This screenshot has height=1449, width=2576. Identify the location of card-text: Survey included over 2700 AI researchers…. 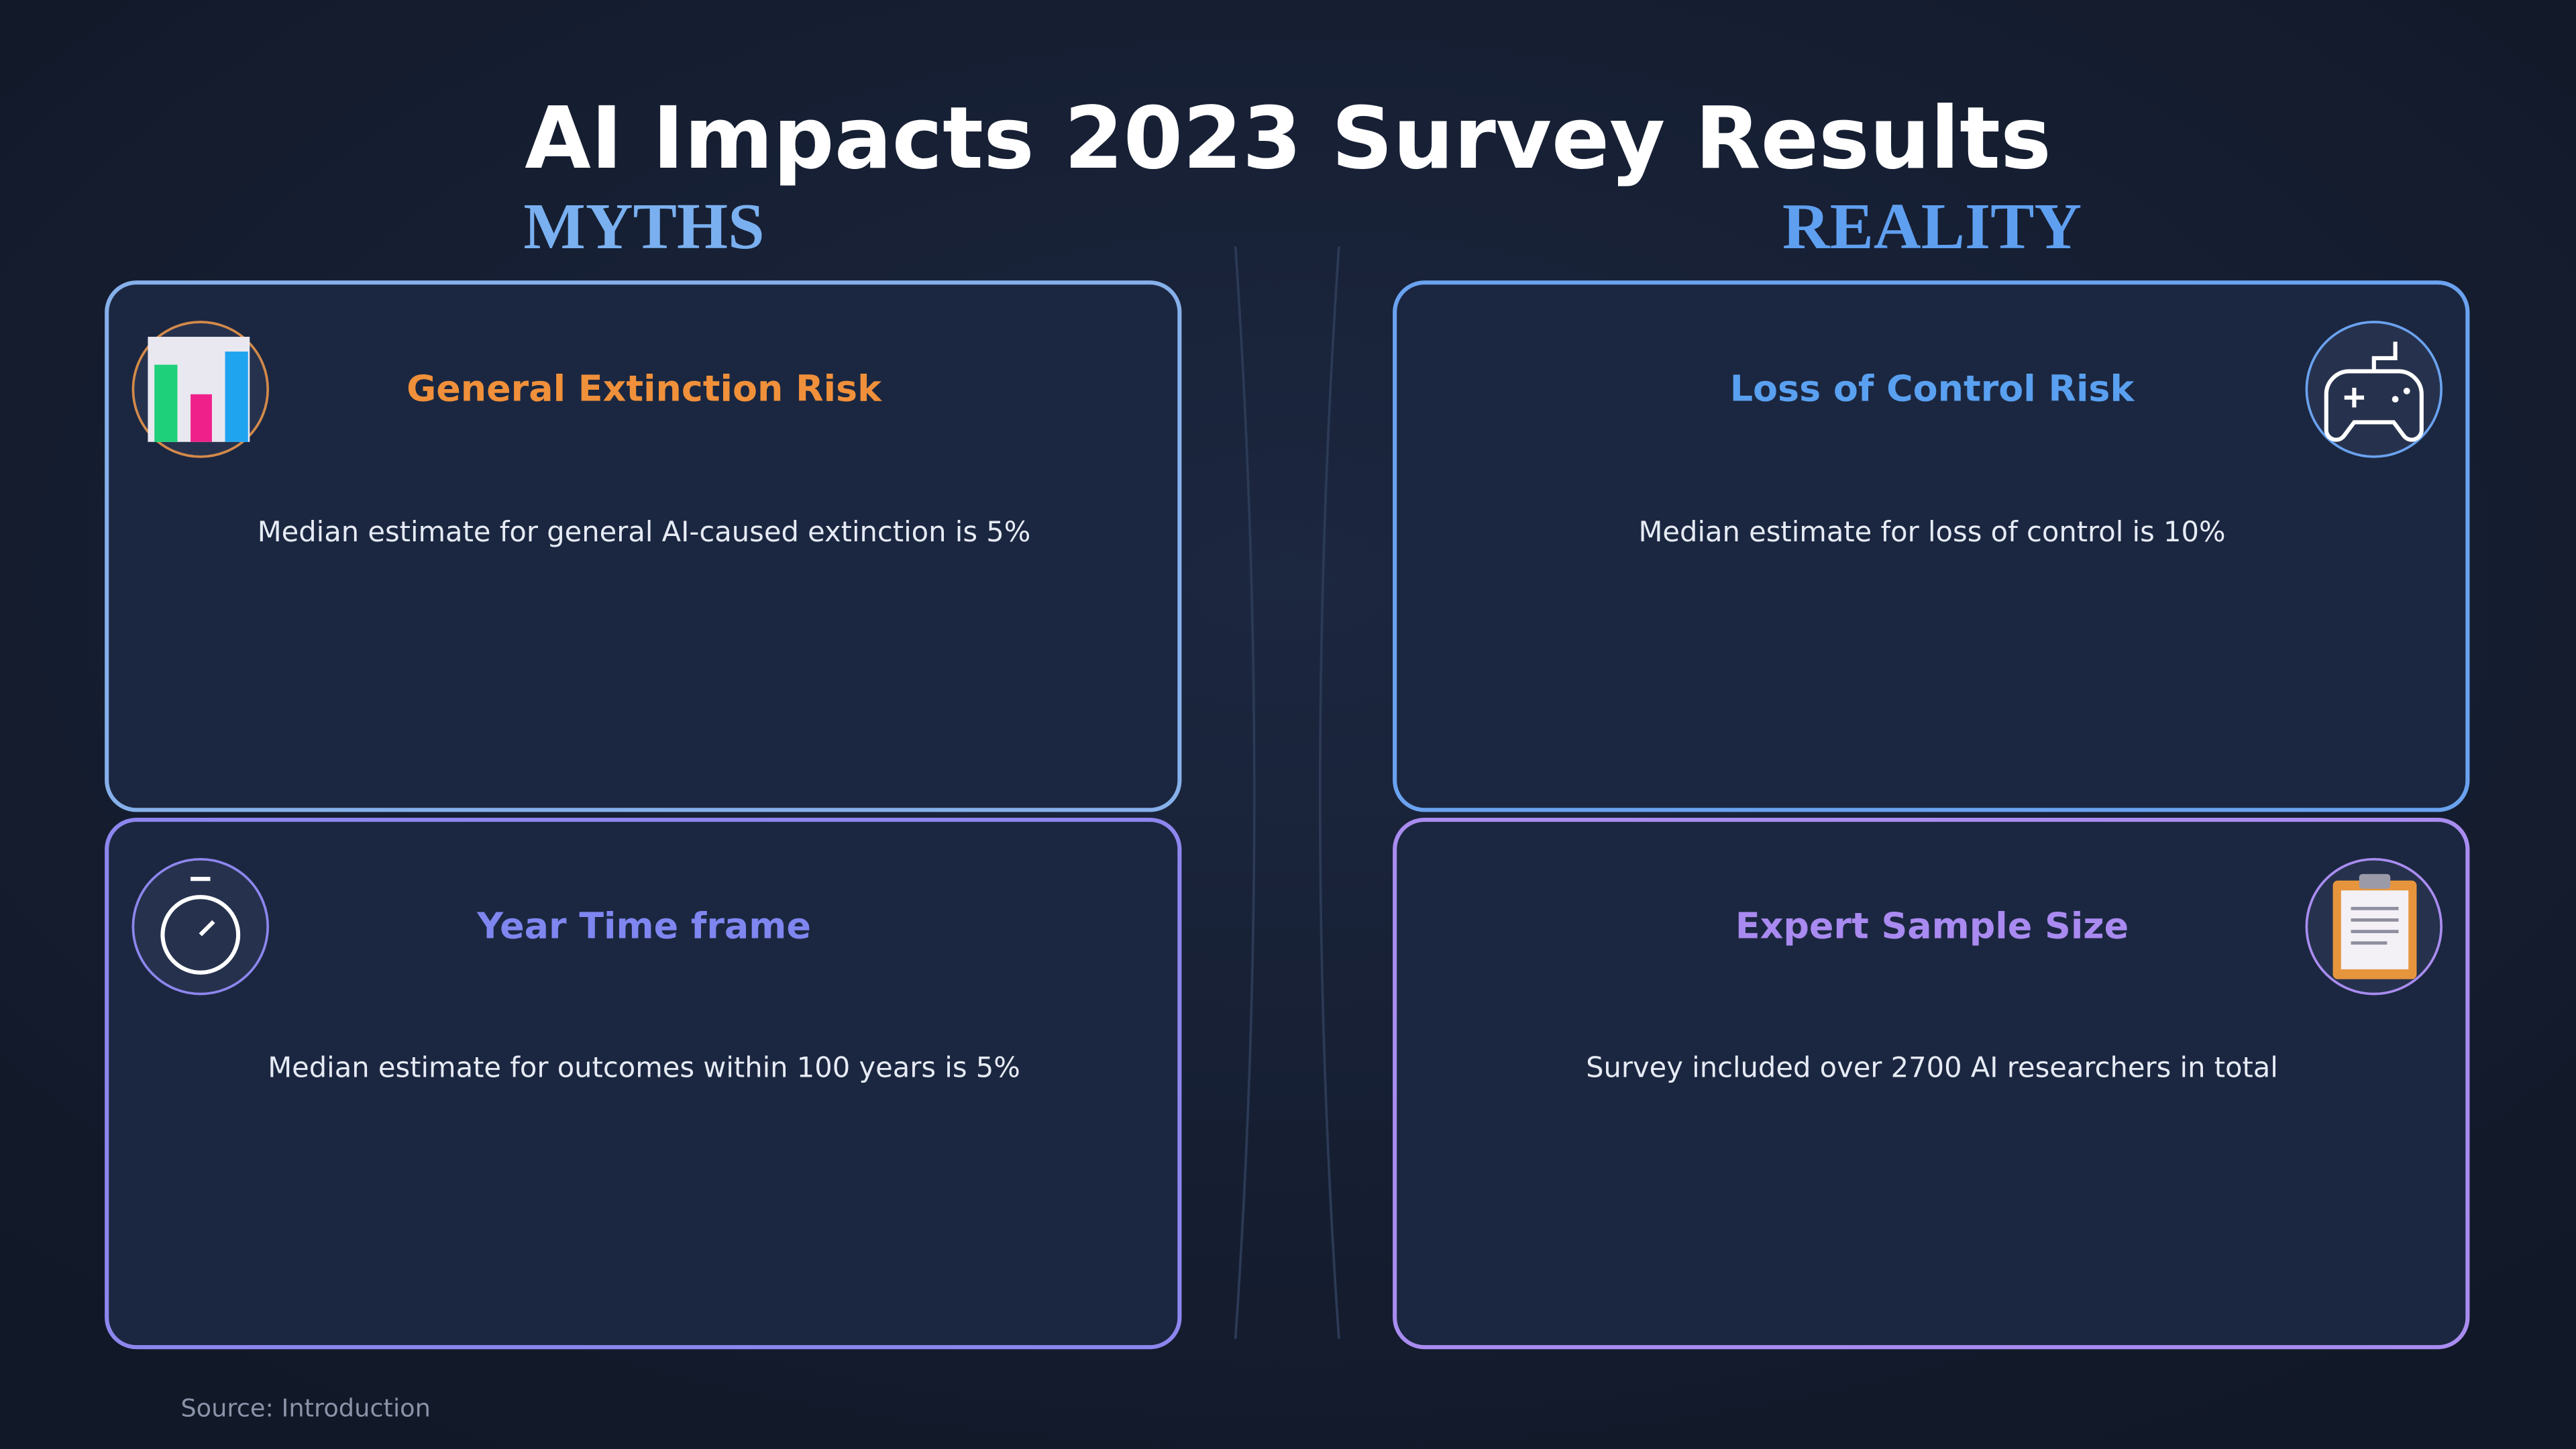
(1932, 1067).